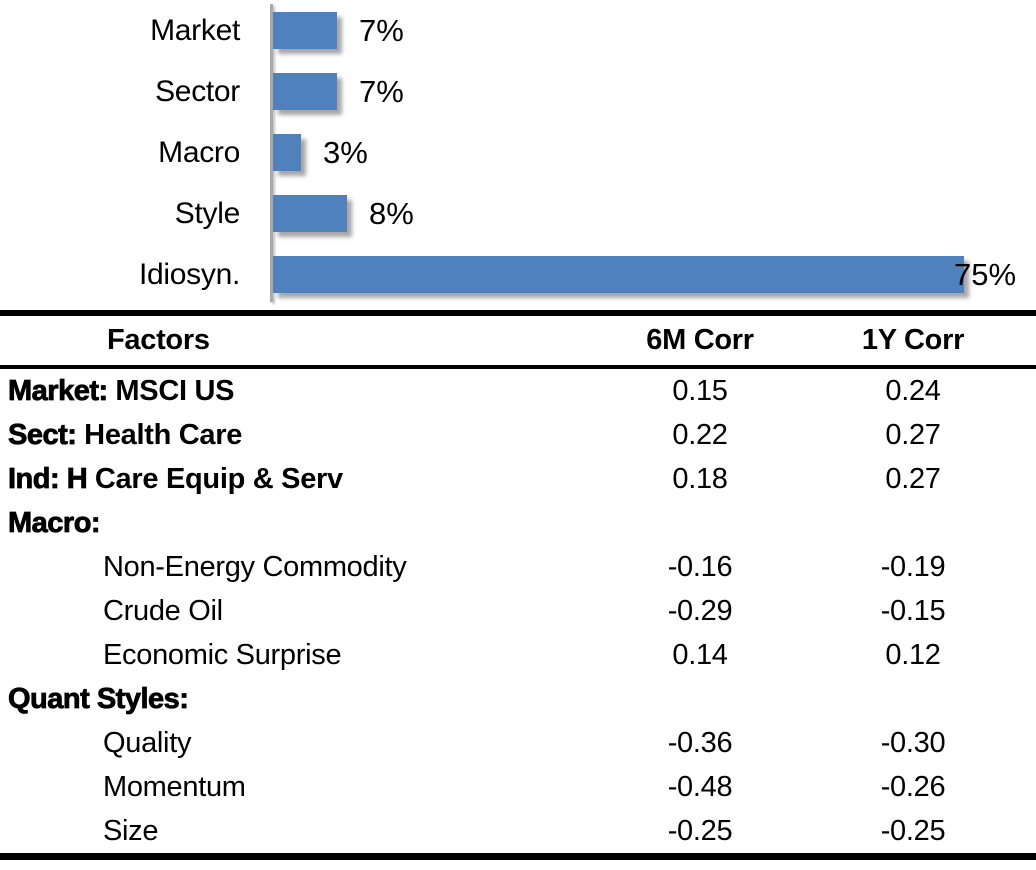  What do you see at coordinates (282, 435) in the screenshot?
I see `factor-cell: Sect: Health Care` at bounding box center [282, 435].